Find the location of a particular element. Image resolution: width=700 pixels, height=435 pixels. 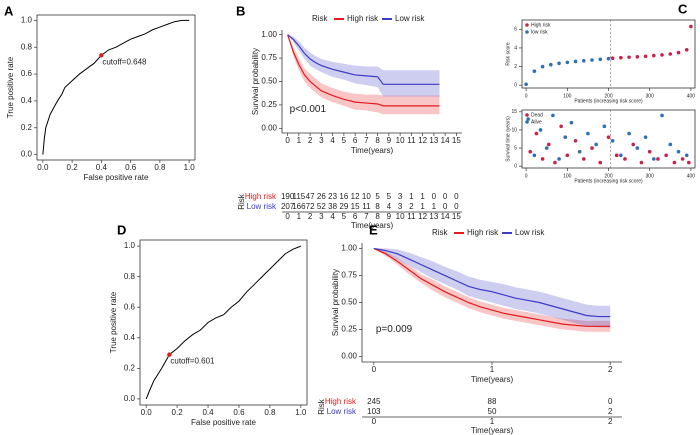

x-tick-label: 0.2 is located at coordinates (178, 412).